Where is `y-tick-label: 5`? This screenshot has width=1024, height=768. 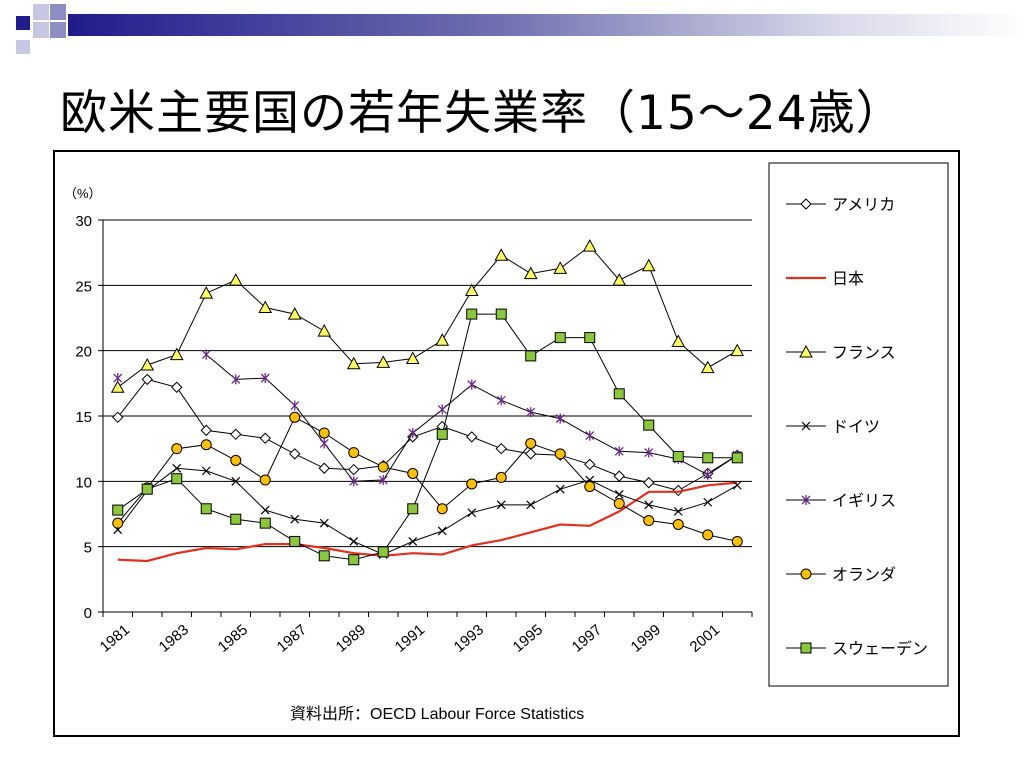 y-tick-label: 5 is located at coordinates (88, 548).